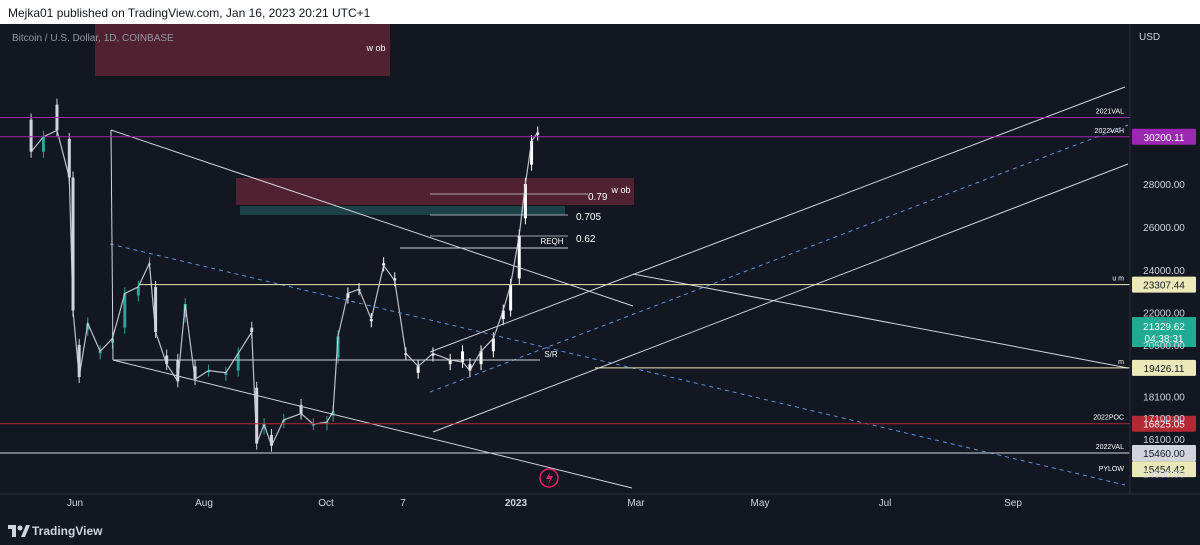 This screenshot has height=545, width=1200. Describe the element at coordinates (1110, 111) in the screenshot. I see `level-label: 2021VAL` at that location.